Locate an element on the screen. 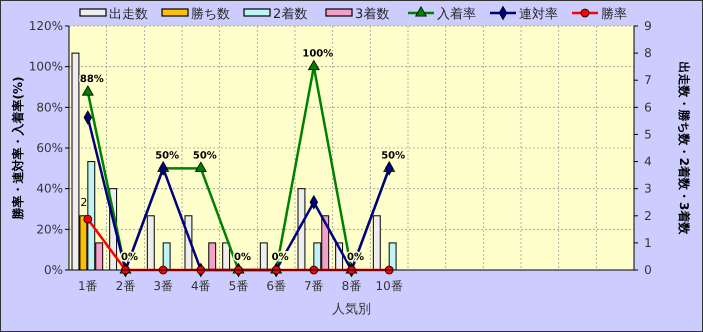 The width and height of the screenshot is (703, 332). y2-tick-label: 4 is located at coordinates (648, 161).